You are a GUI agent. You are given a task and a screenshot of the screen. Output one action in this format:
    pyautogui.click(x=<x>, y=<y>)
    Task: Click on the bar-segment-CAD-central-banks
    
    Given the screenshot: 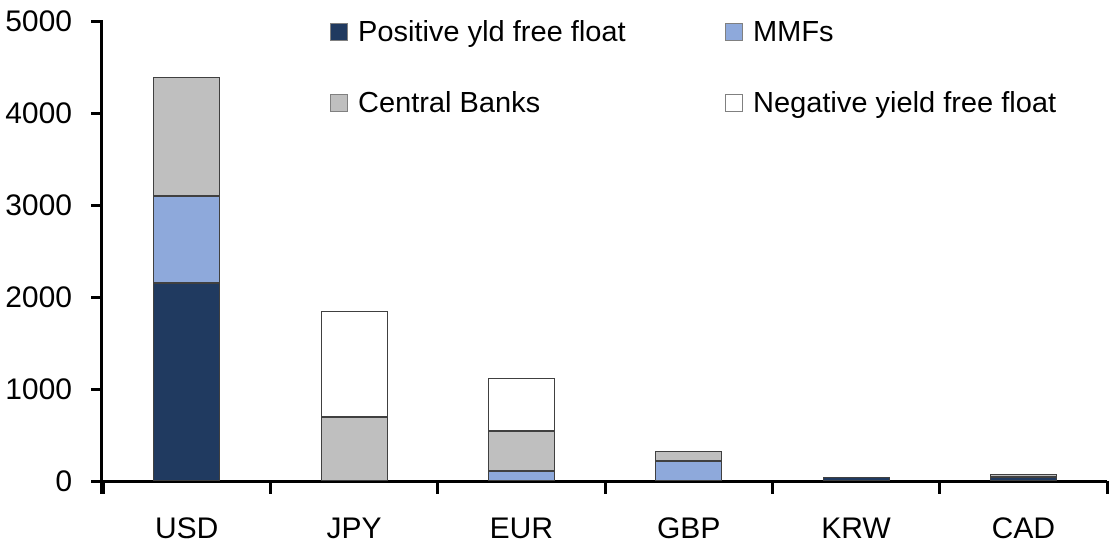 What is the action you would take?
    pyautogui.click(x=1023, y=475)
    